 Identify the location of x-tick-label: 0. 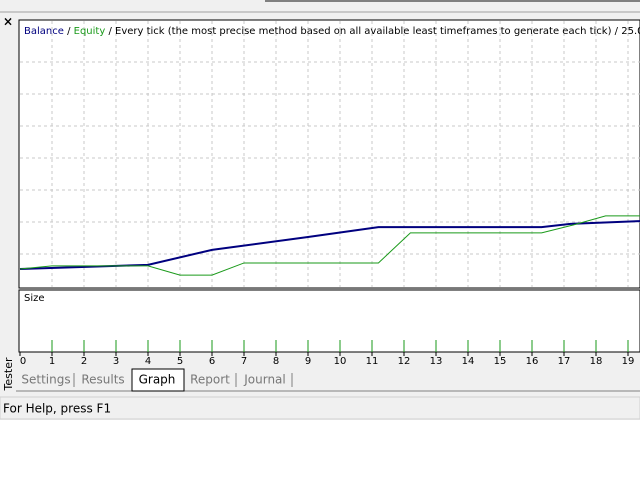
(23, 361).